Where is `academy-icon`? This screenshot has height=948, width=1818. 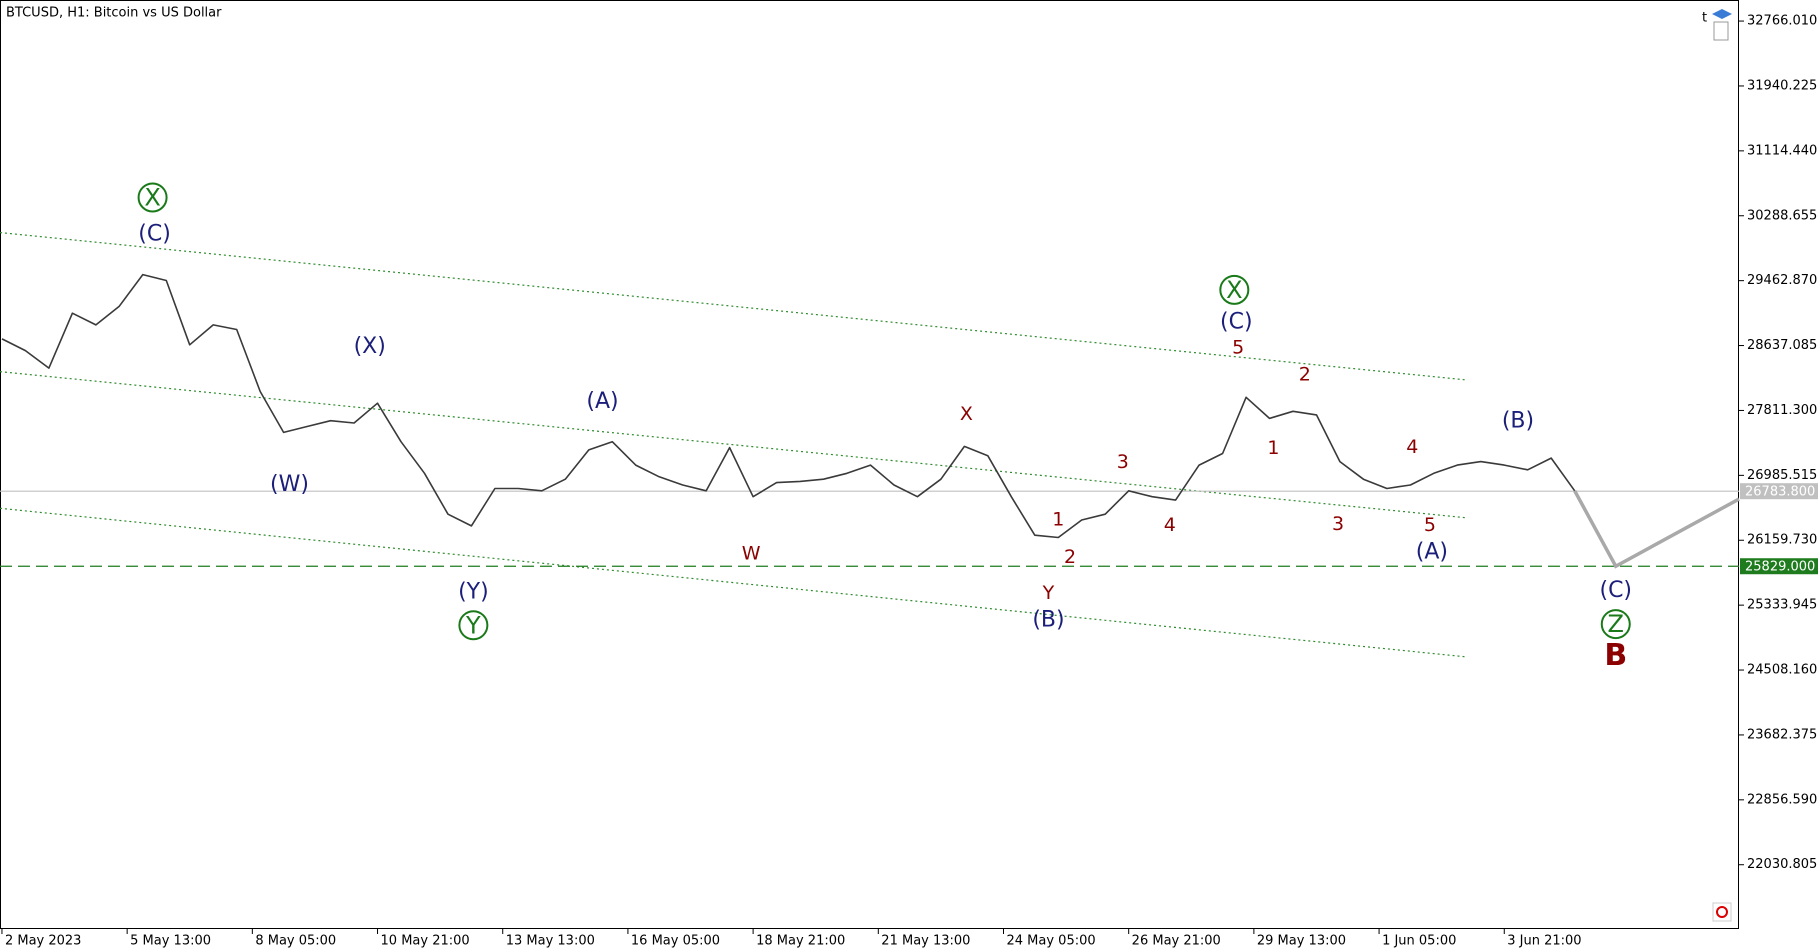
academy-icon is located at coordinates (1722, 14).